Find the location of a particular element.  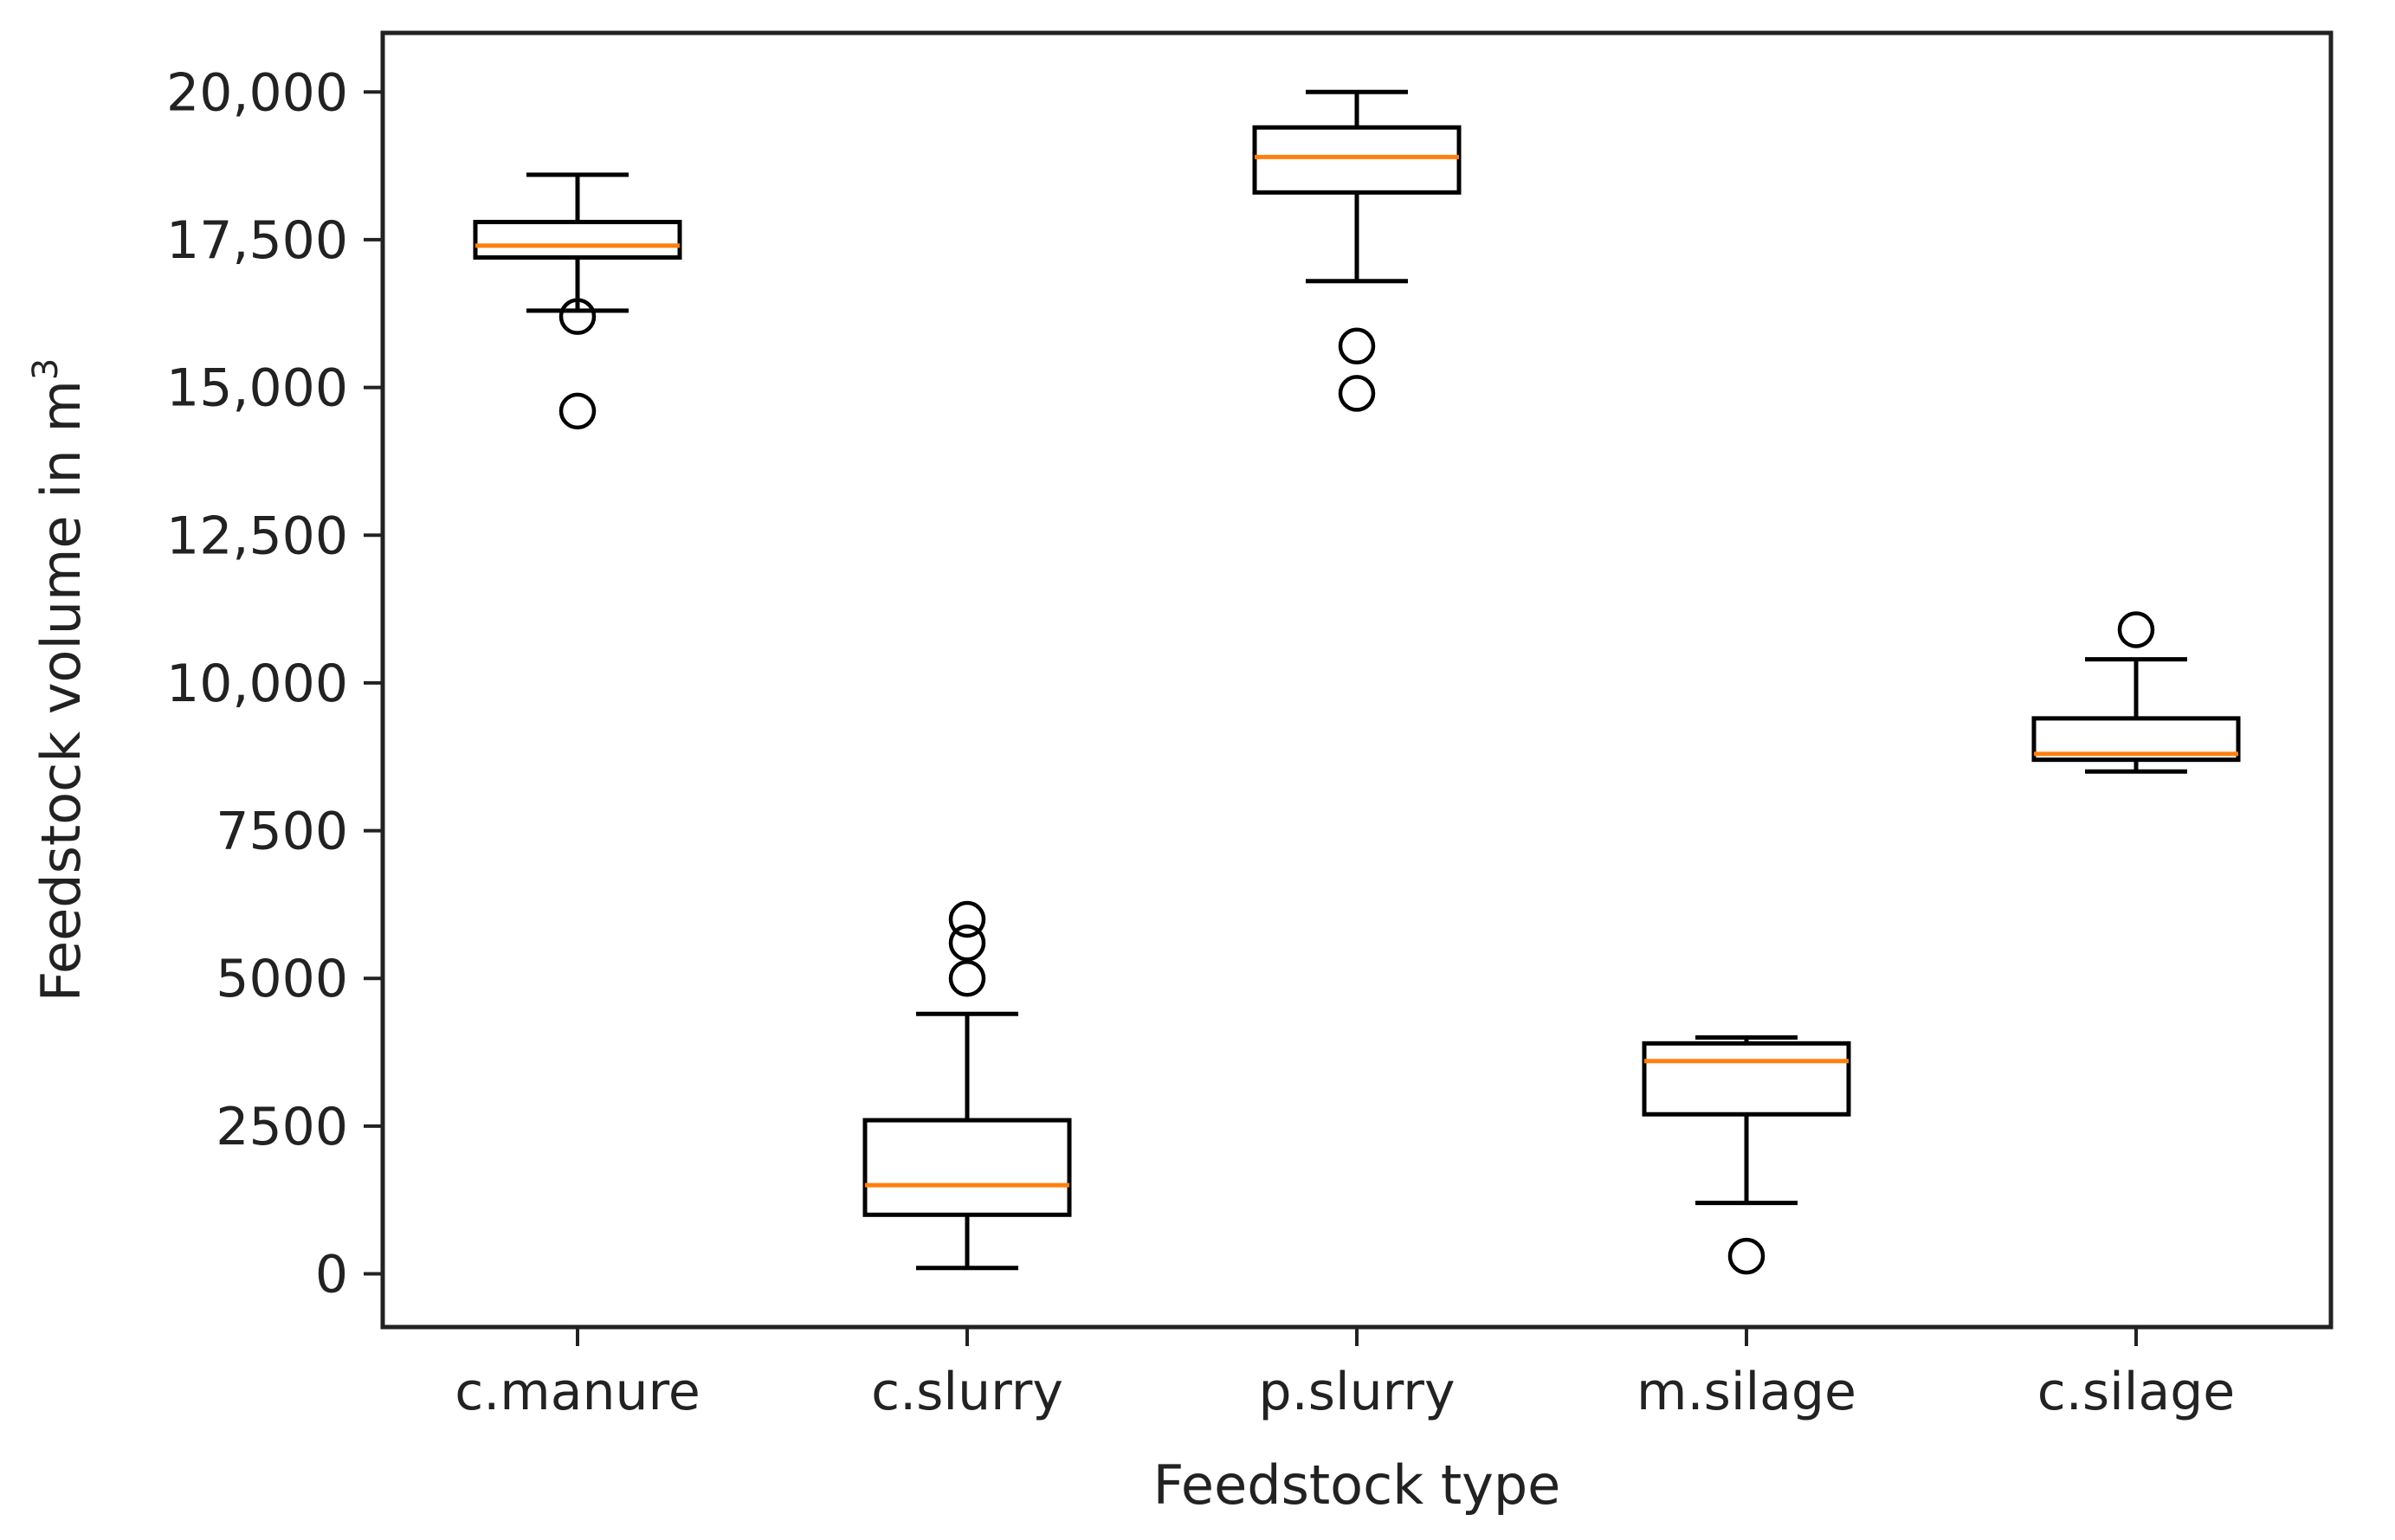

y-axis-label-superscript: 3 is located at coordinates (46, 369).